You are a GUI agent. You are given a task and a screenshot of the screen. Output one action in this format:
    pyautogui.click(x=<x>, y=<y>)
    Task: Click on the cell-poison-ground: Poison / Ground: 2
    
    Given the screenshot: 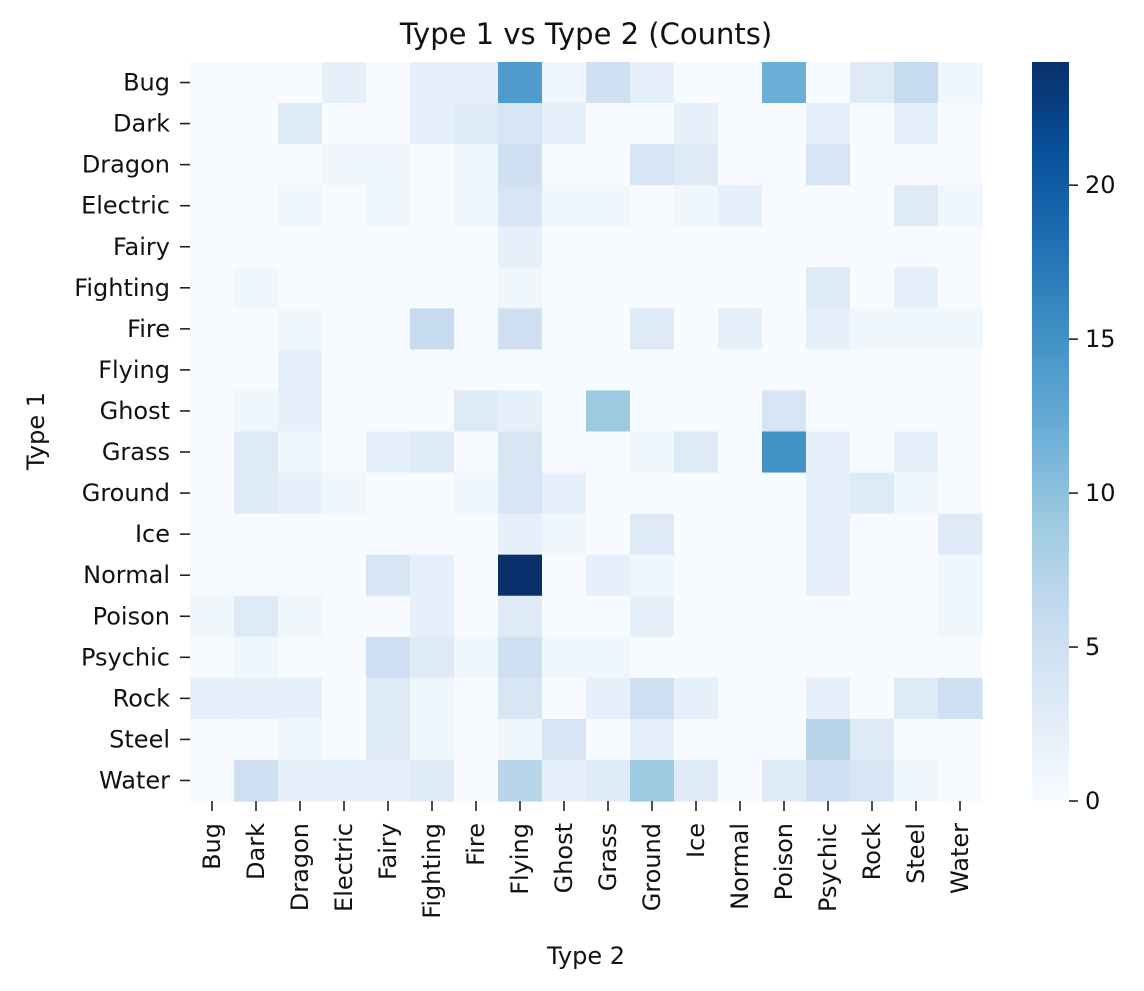 What is the action you would take?
    pyautogui.click(x=652, y=616)
    